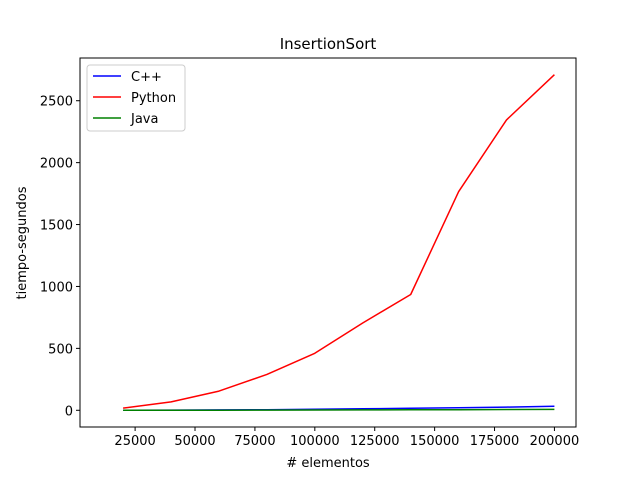  I want to click on legend: C++ Python Java, so click(136, 98).